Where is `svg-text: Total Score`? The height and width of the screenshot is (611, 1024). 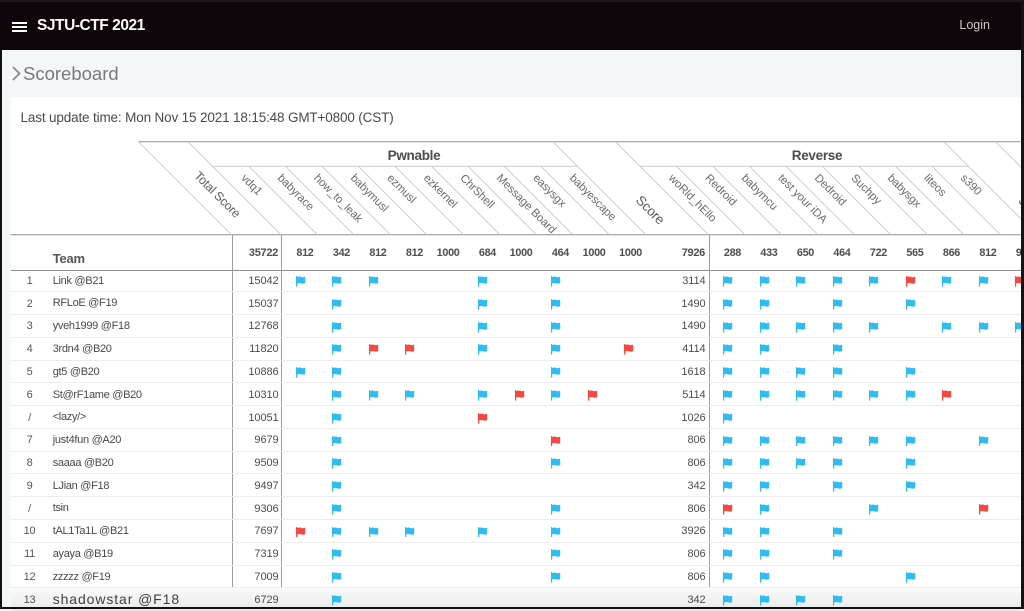
svg-text: Total Score is located at coordinates (217, 195).